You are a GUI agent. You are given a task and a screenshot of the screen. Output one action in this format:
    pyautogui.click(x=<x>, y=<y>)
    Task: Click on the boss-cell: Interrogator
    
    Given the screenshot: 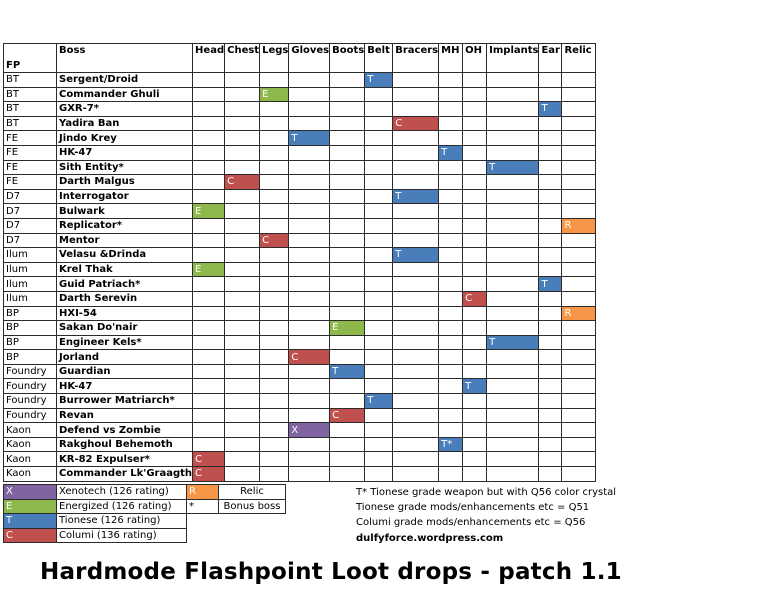 What is the action you would take?
    pyautogui.click(x=124, y=196)
    